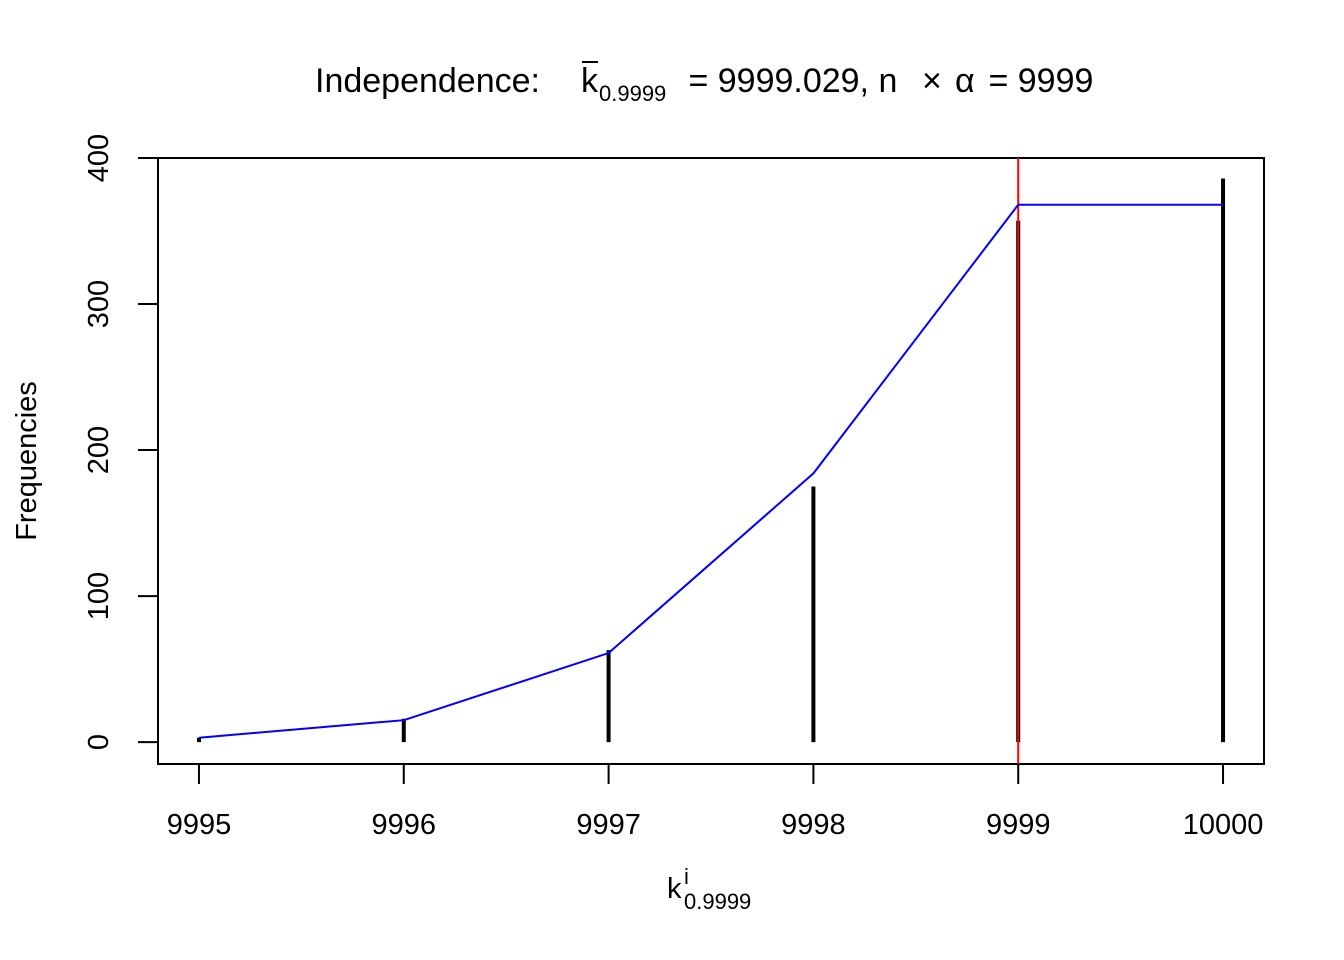 The image size is (1344, 960). What do you see at coordinates (1018, 825) in the screenshot?
I see `x-tick-label: 9999` at bounding box center [1018, 825].